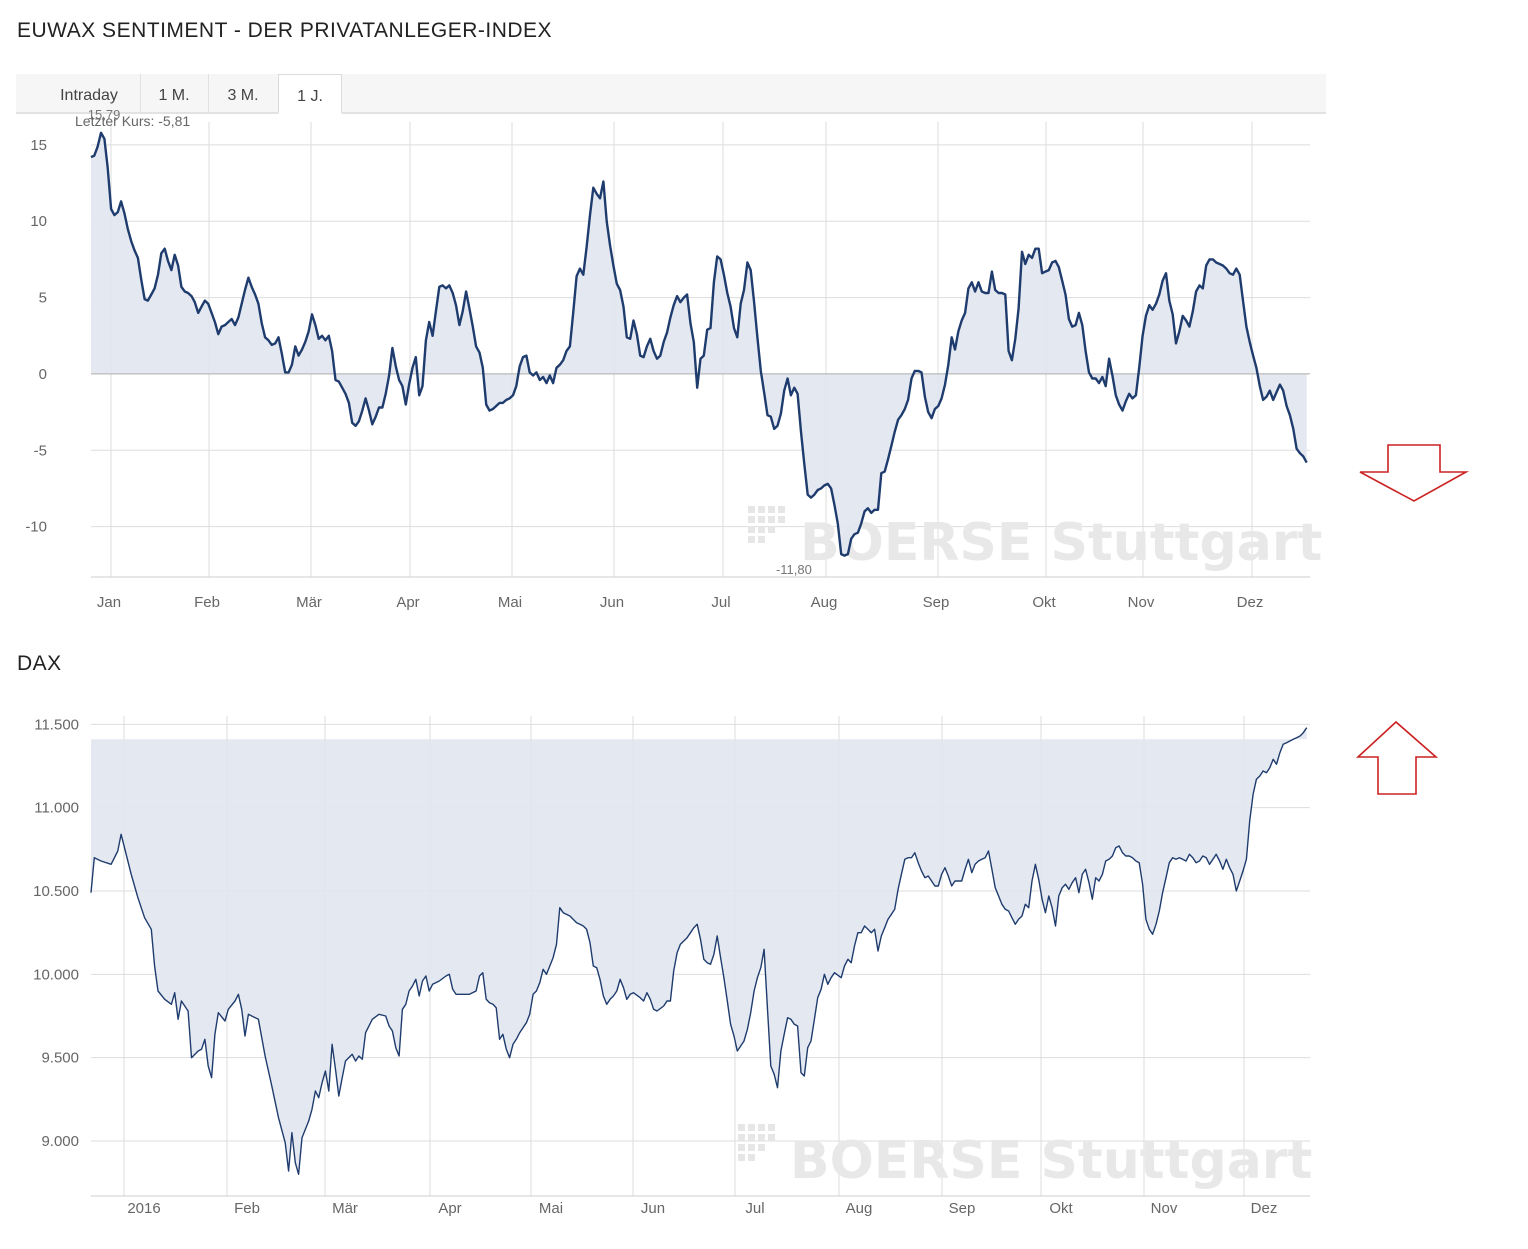 The width and height of the screenshot is (1528, 1249). What do you see at coordinates (1061, 543) in the screenshot?
I see `c1-watermark-text: BOERSE Stuttgart` at bounding box center [1061, 543].